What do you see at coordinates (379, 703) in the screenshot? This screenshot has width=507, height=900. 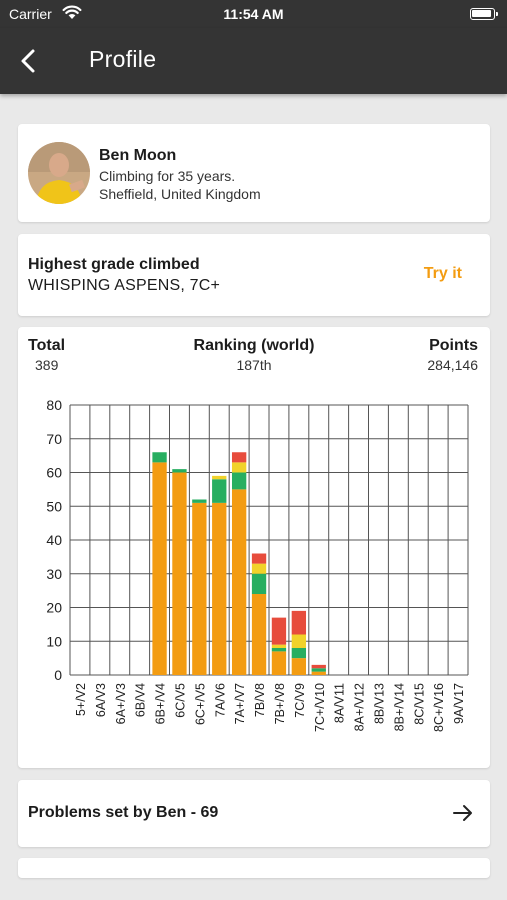 I see `x-tick-label: 8B/V13` at bounding box center [379, 703].